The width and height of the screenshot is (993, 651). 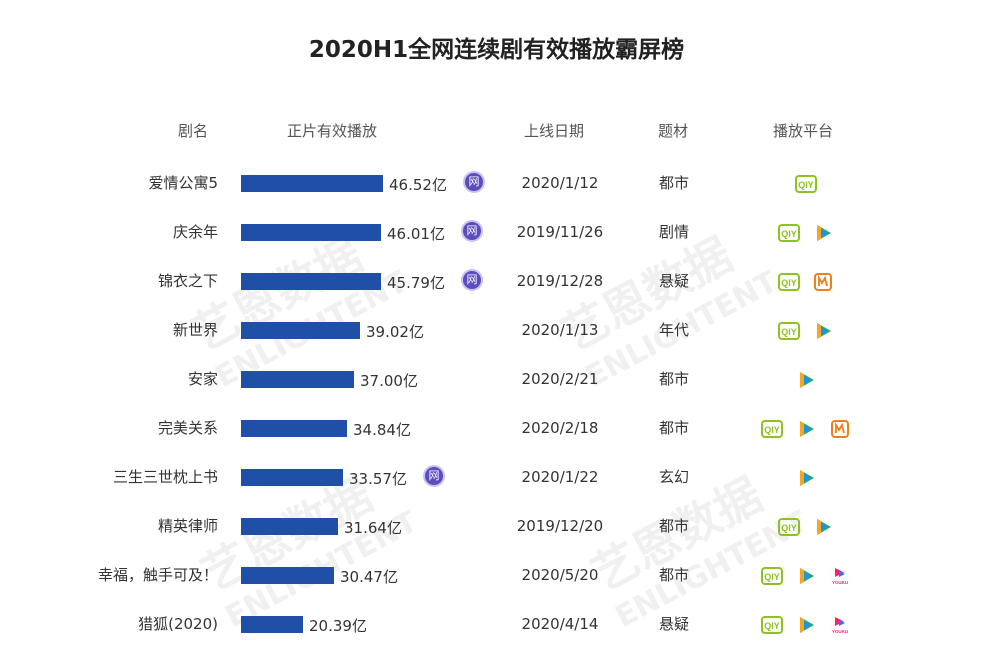 I want to click on table-row: 锦衣之下 45.79亿网 2019/12/28 悬疑 QIY, so click(x=496, y=288).